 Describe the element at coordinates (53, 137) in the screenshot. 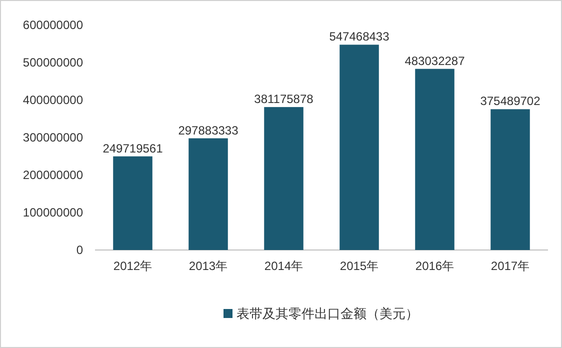

I see `y-tick-label: 300000000` at that location.